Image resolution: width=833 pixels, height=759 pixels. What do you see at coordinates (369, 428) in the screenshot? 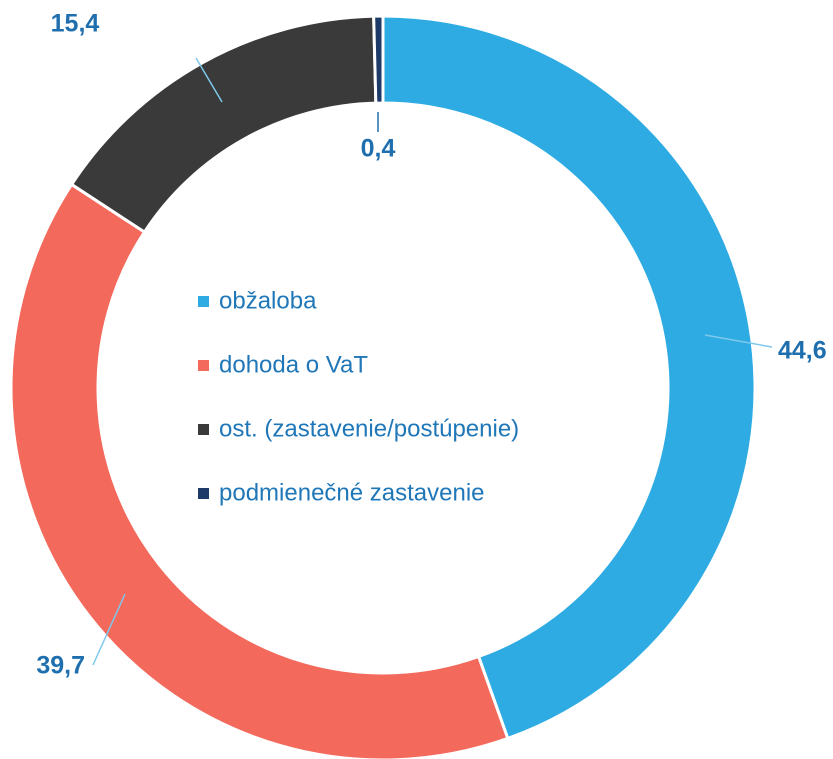
I see `legend-label: ost. (zastavenie/postúpenie)` at bounding box center [369, 428].